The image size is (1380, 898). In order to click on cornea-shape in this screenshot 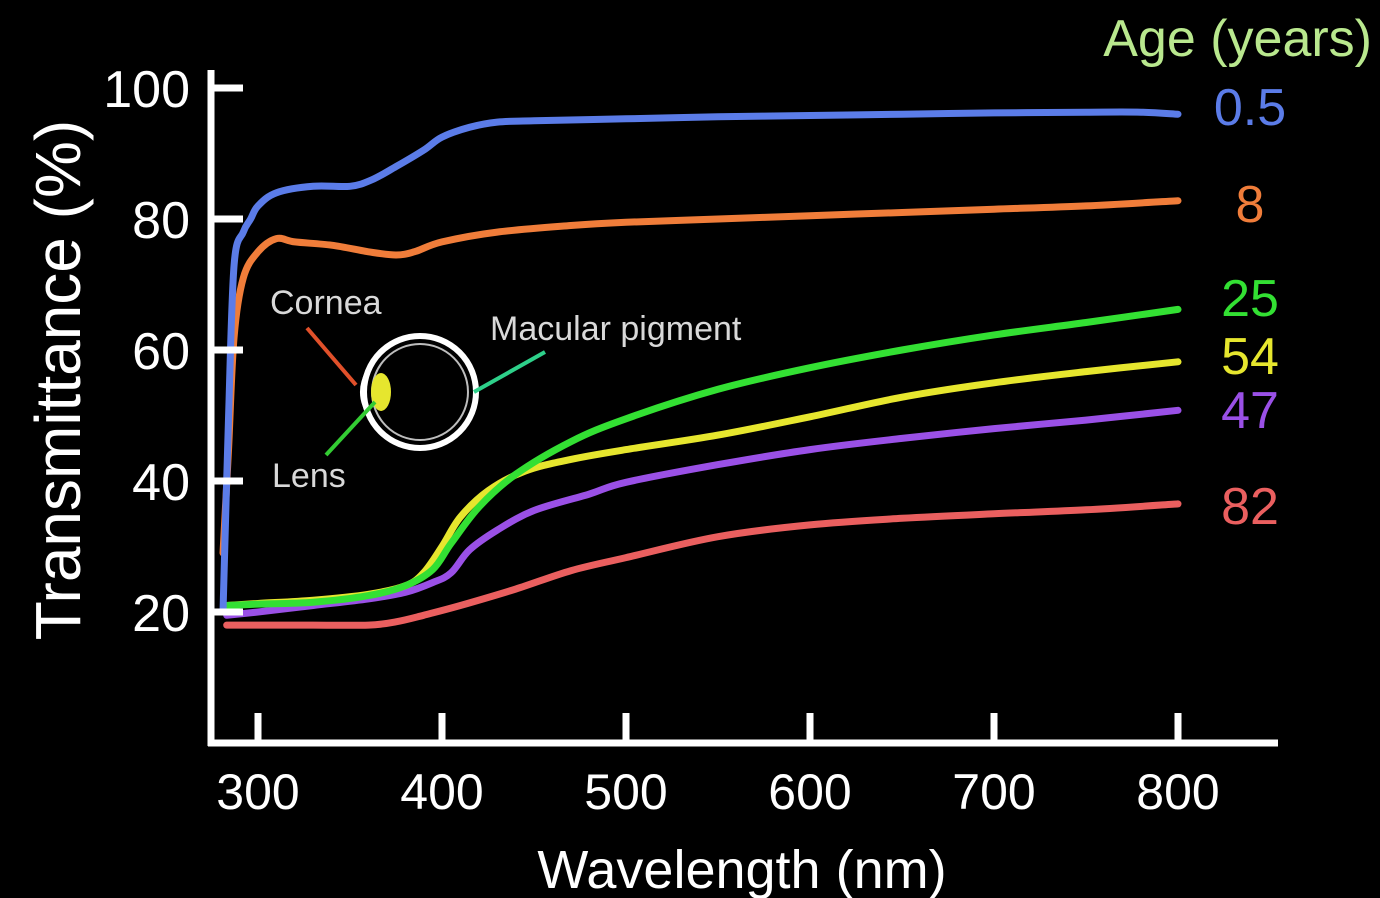, I will do `click(367, 392)`.